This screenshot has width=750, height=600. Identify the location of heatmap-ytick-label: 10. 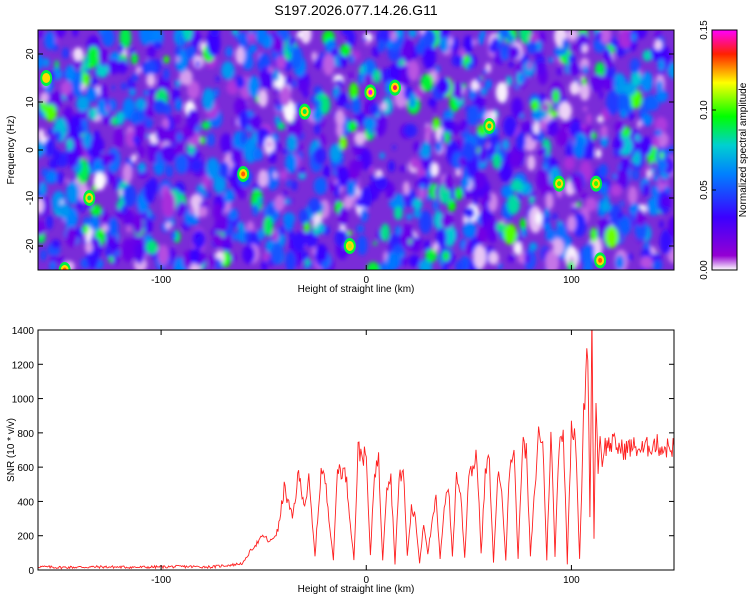
(30, 102).